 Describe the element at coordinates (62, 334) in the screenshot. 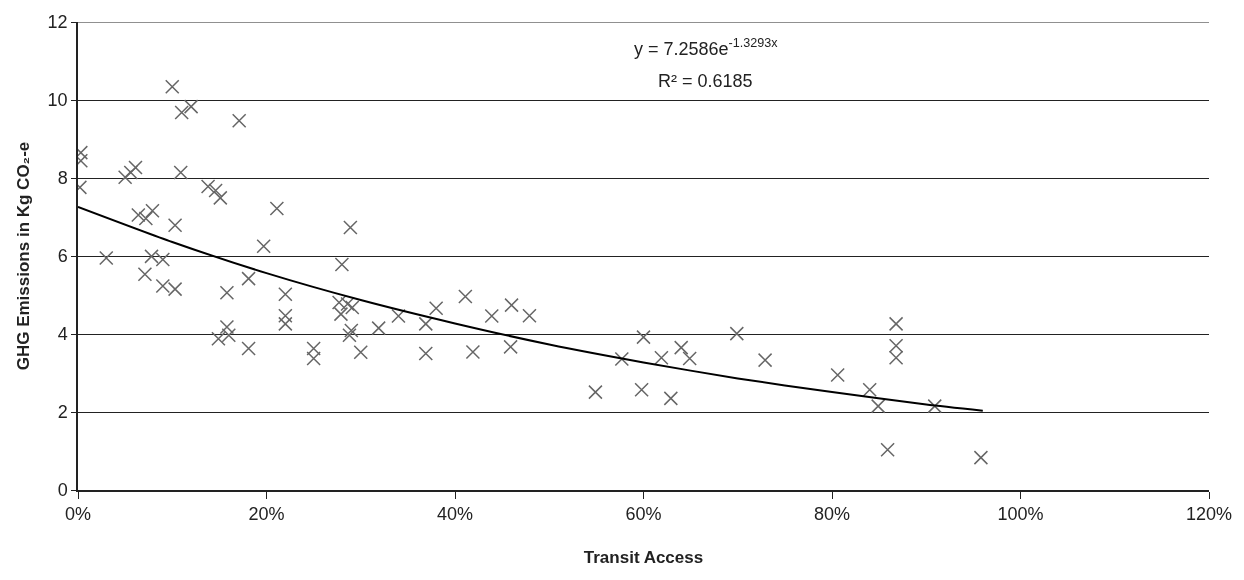

I see `y-tick-label: 4` at that location.